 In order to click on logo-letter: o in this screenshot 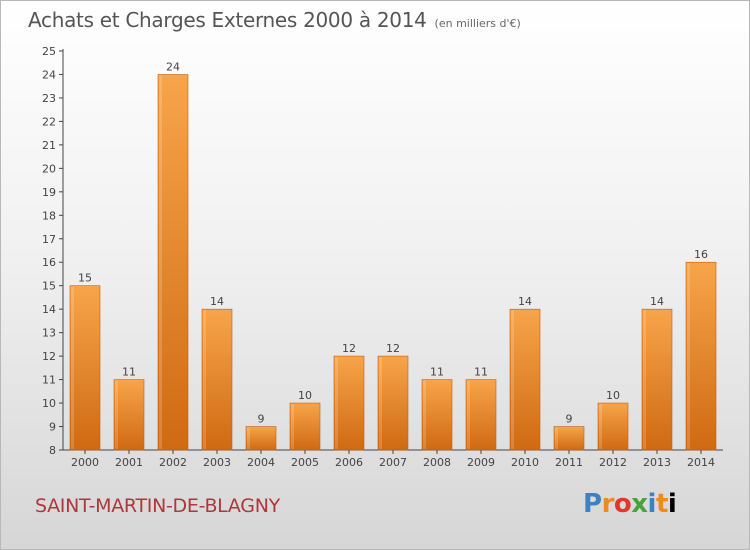, I will do `click(622, 504)`.